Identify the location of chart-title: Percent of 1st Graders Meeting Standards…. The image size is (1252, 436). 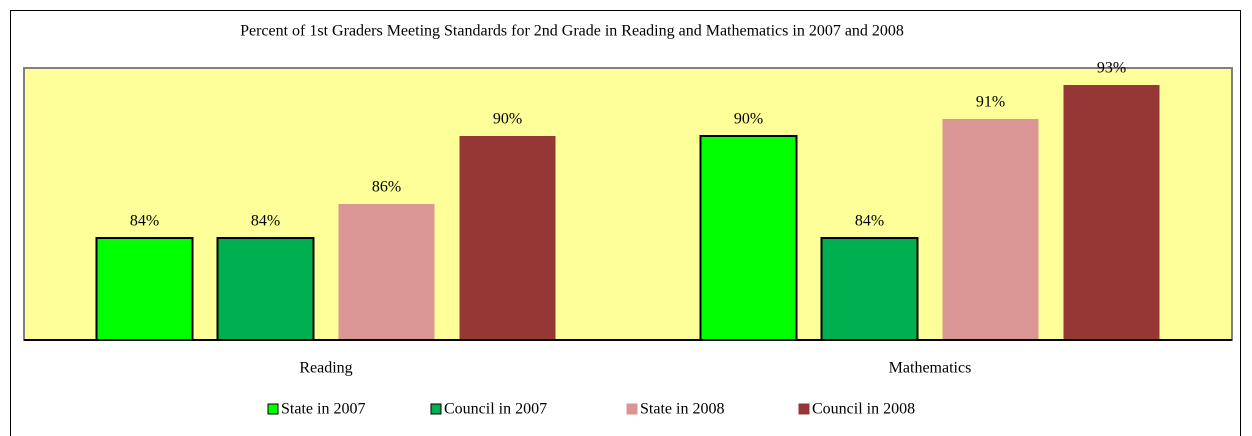
(572, 31).